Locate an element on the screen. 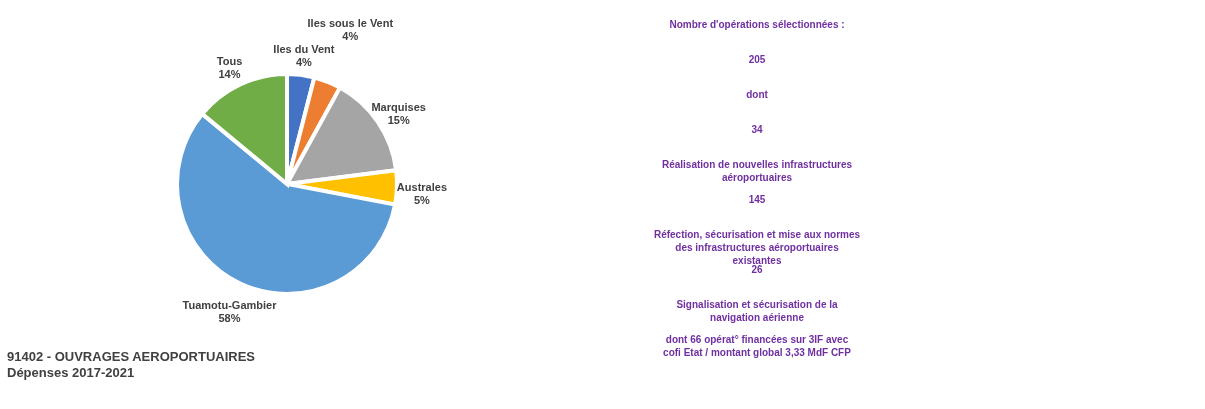 The width and height of the screenshot is (1205, 409). data-label: 58% is located at coordinates (229, 318).